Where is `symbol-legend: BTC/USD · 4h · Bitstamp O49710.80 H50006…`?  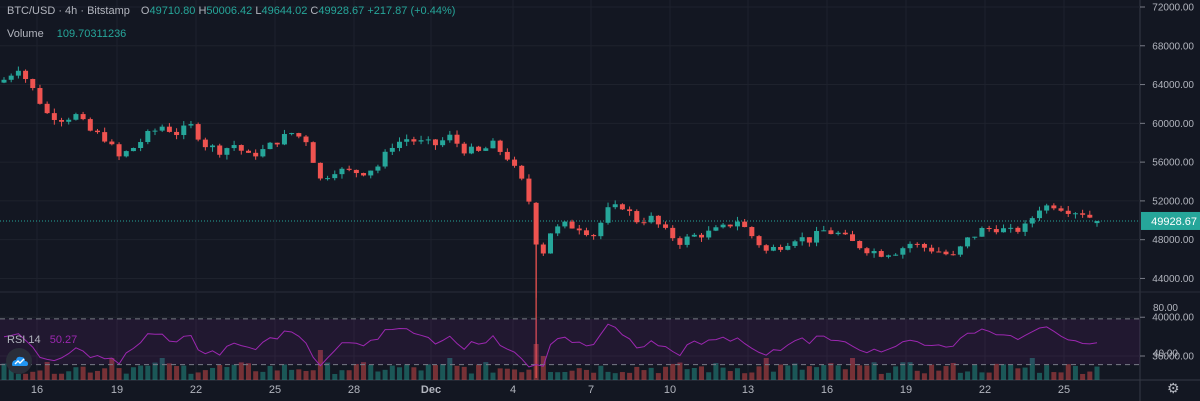
symbol-legend: BTC/USD · 4h · Bitstamp O49710.80 H50006… is located at coordinates (231, 11).